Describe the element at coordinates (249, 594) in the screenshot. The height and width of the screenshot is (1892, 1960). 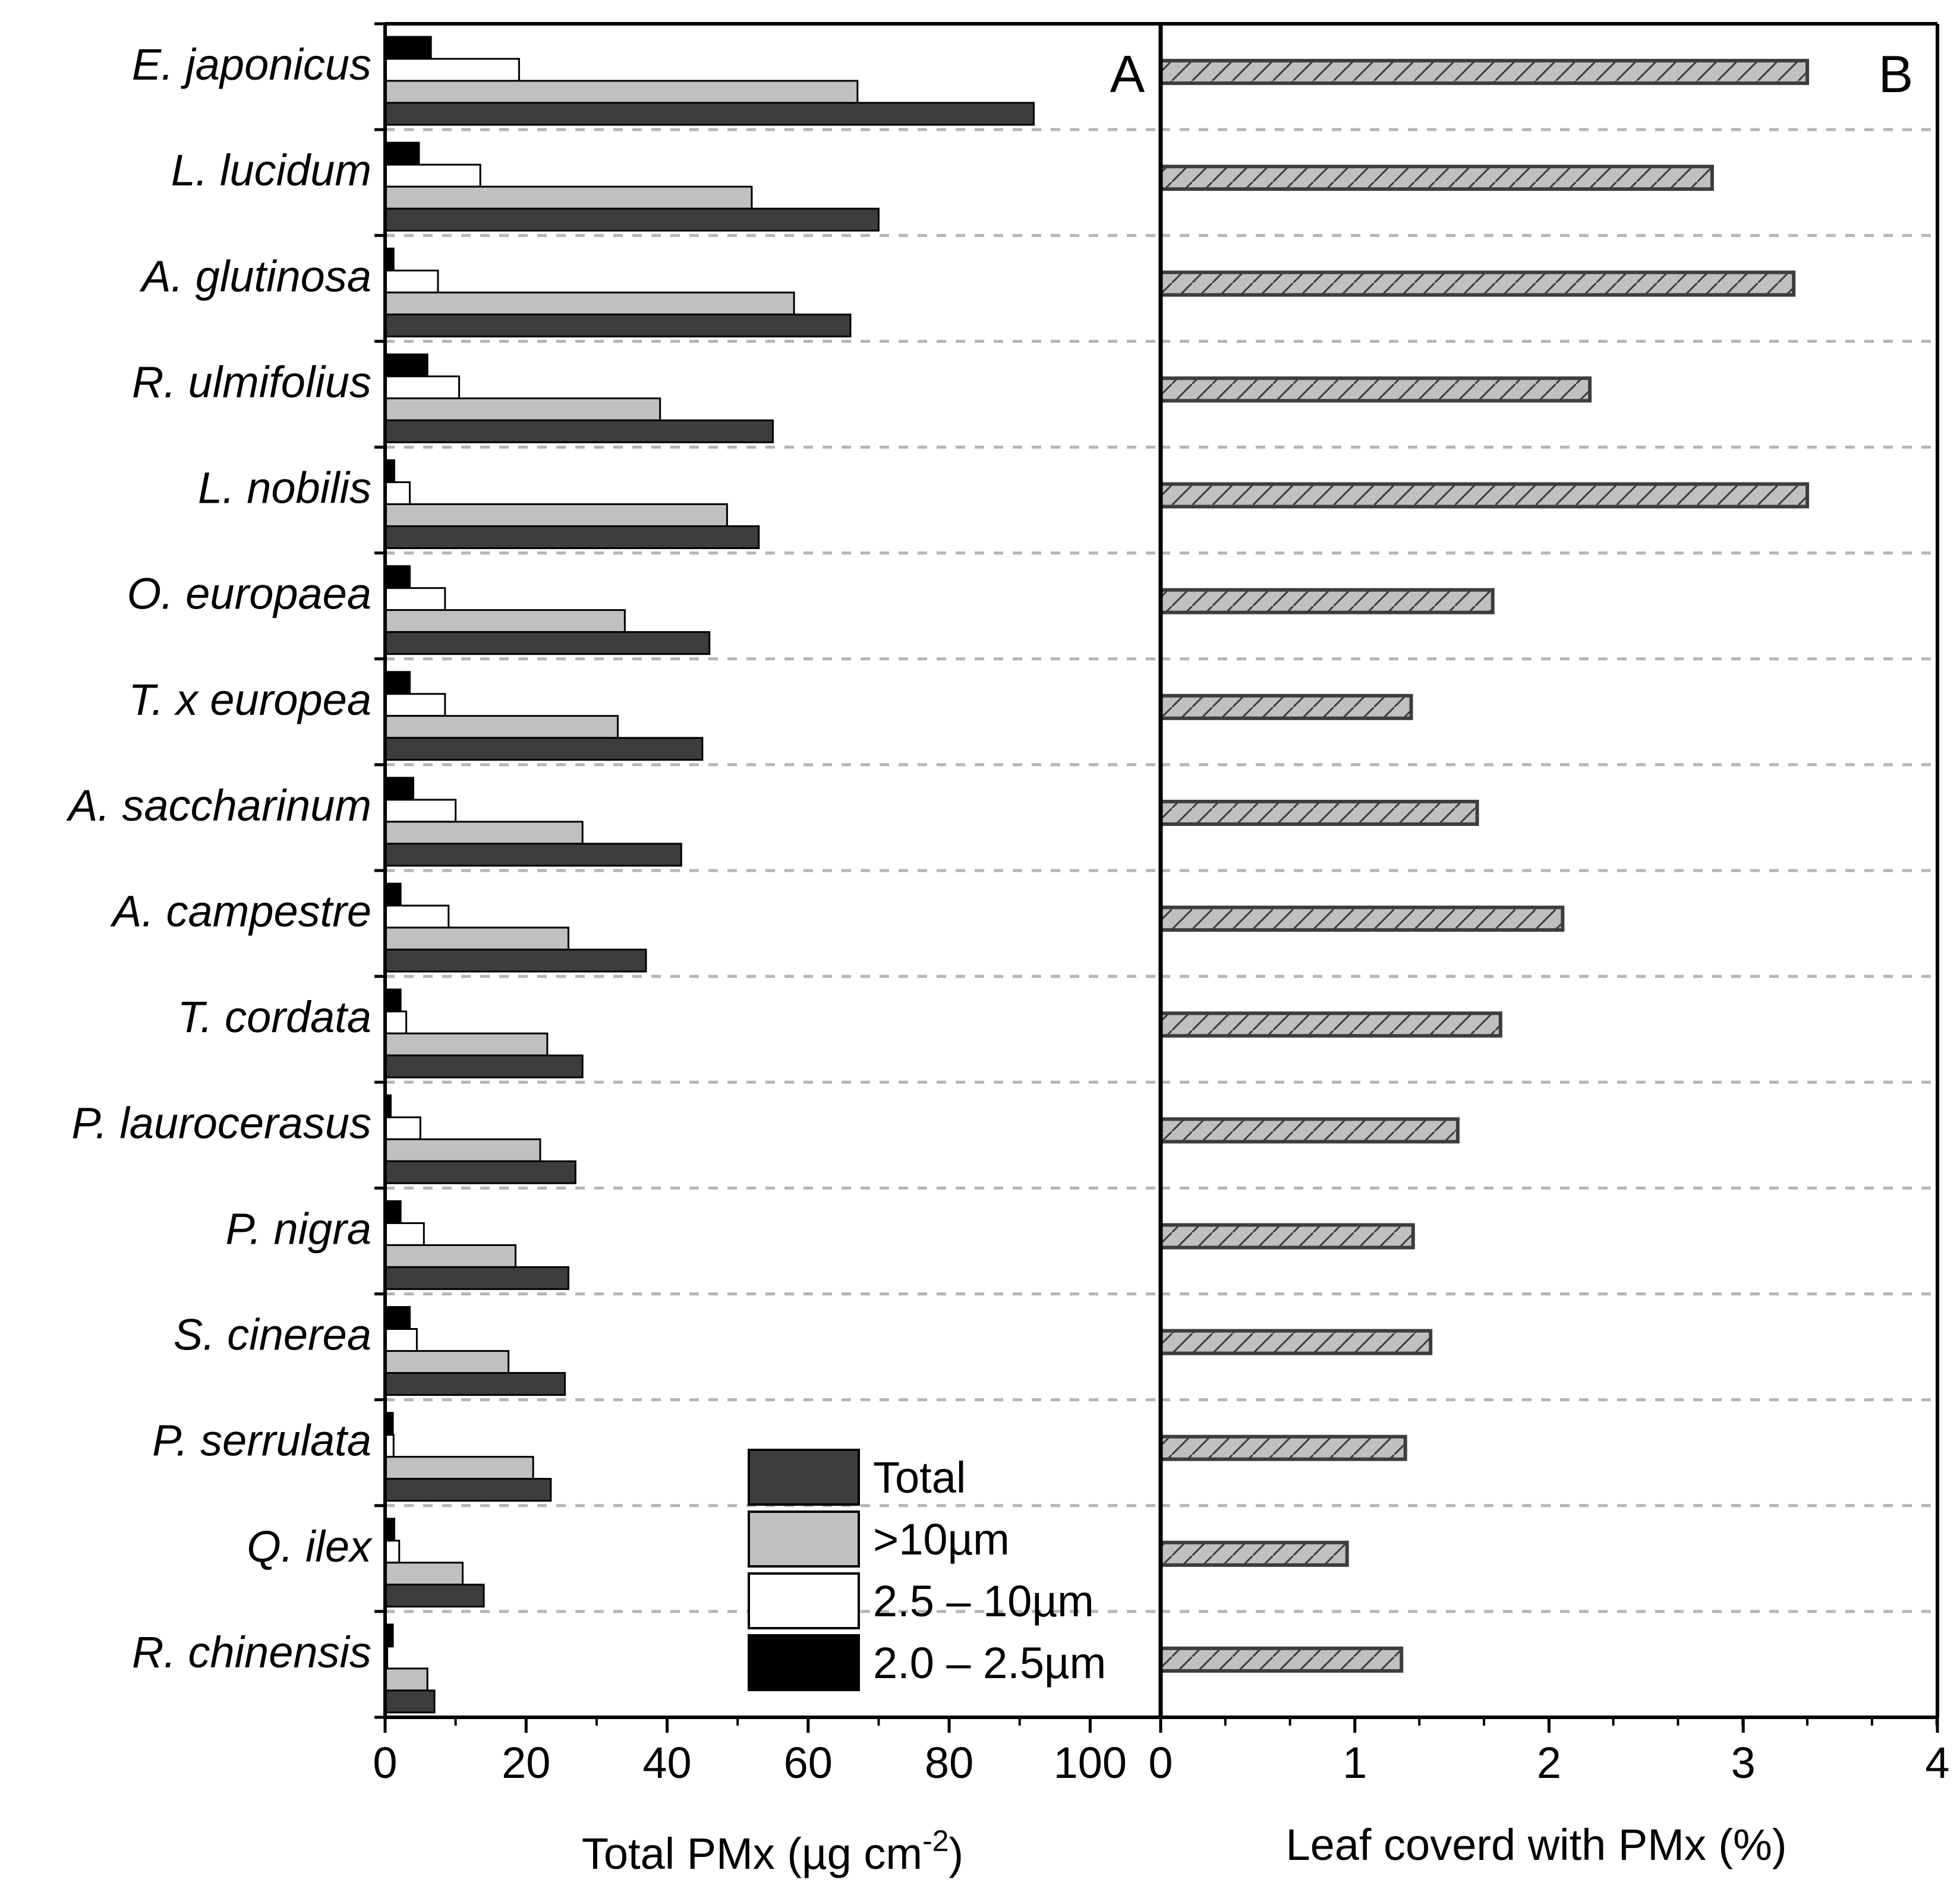
I see `species-label: O. europaea` at that location.